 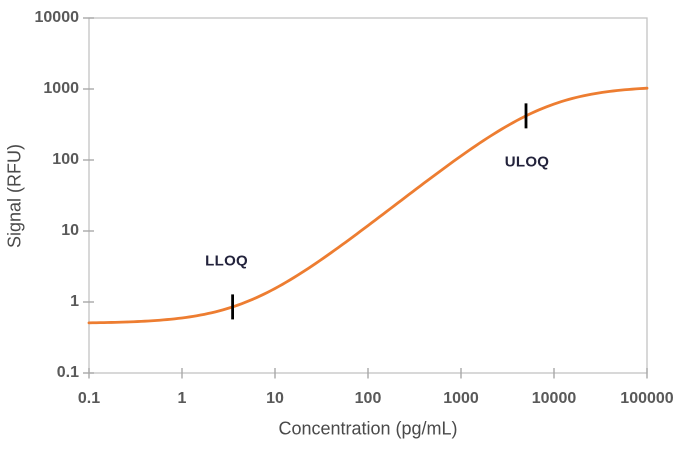 What do you see at coordinates (14, 196) in the screenshot?
I see `y-axis-title: Signal (RFU)` at bounding box center [14, 196].